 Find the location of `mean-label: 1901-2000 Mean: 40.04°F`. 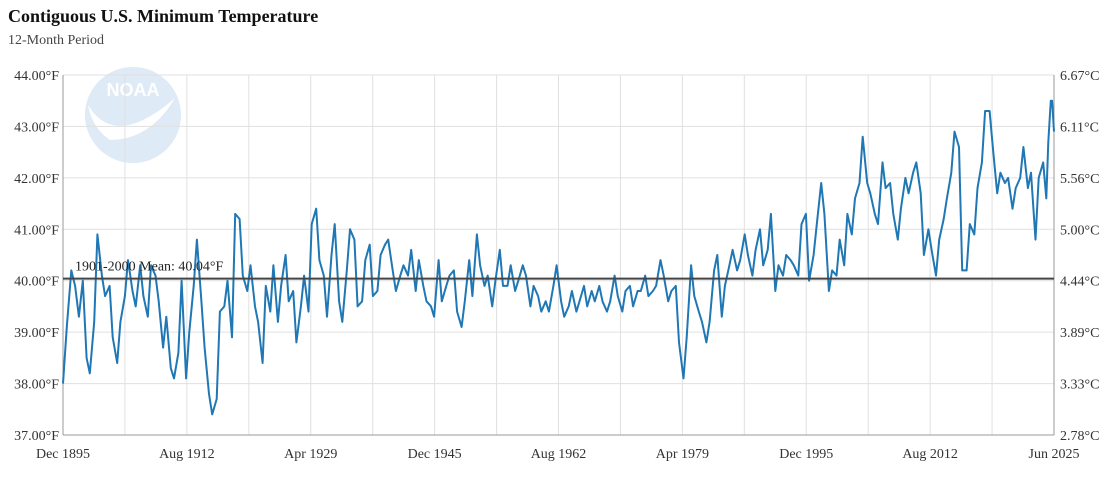

mean-label: 1901-2000 Mean: 40.04°F is located at coordinates (149, 267).